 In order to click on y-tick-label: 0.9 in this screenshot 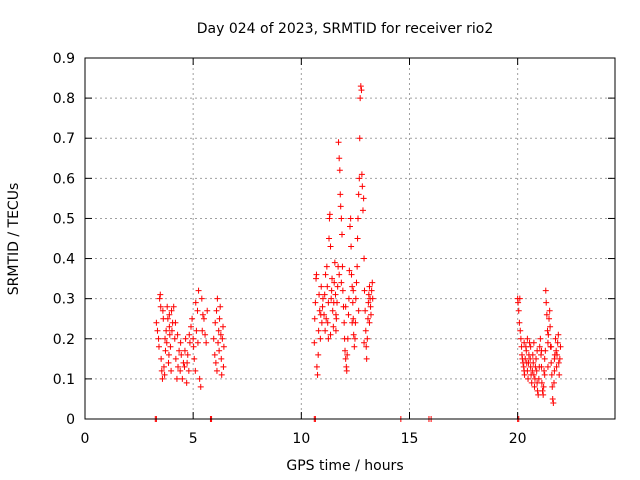, I will do `click(64, 59)`.